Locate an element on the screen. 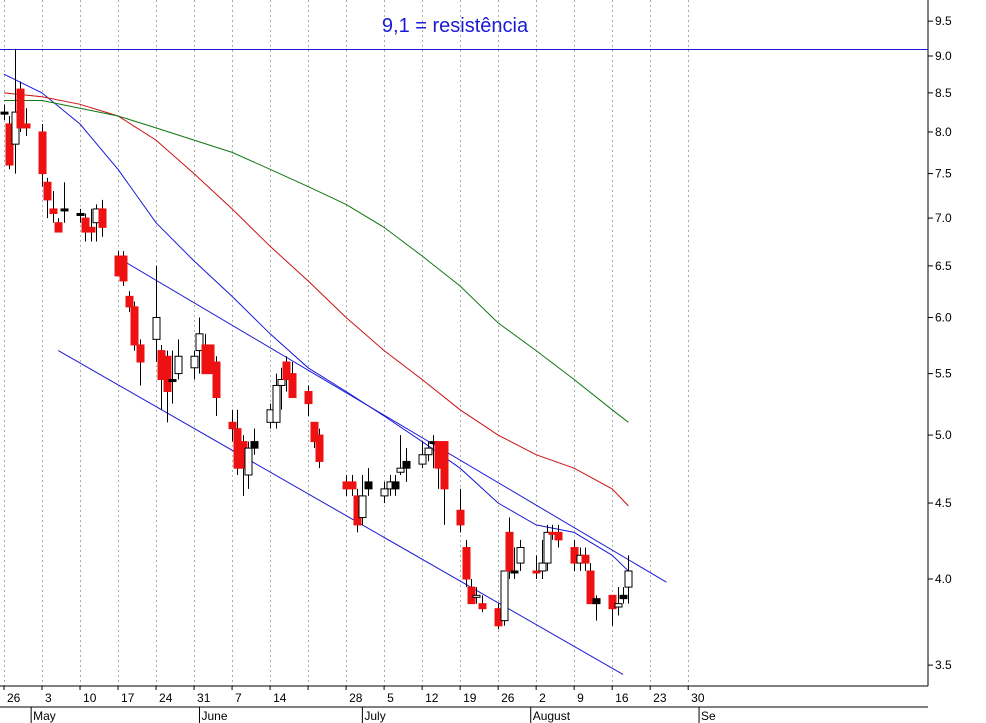 The height and width of the screenshot is (723, 986). x-tick-label: 17 is located at coordinates (128, 698).